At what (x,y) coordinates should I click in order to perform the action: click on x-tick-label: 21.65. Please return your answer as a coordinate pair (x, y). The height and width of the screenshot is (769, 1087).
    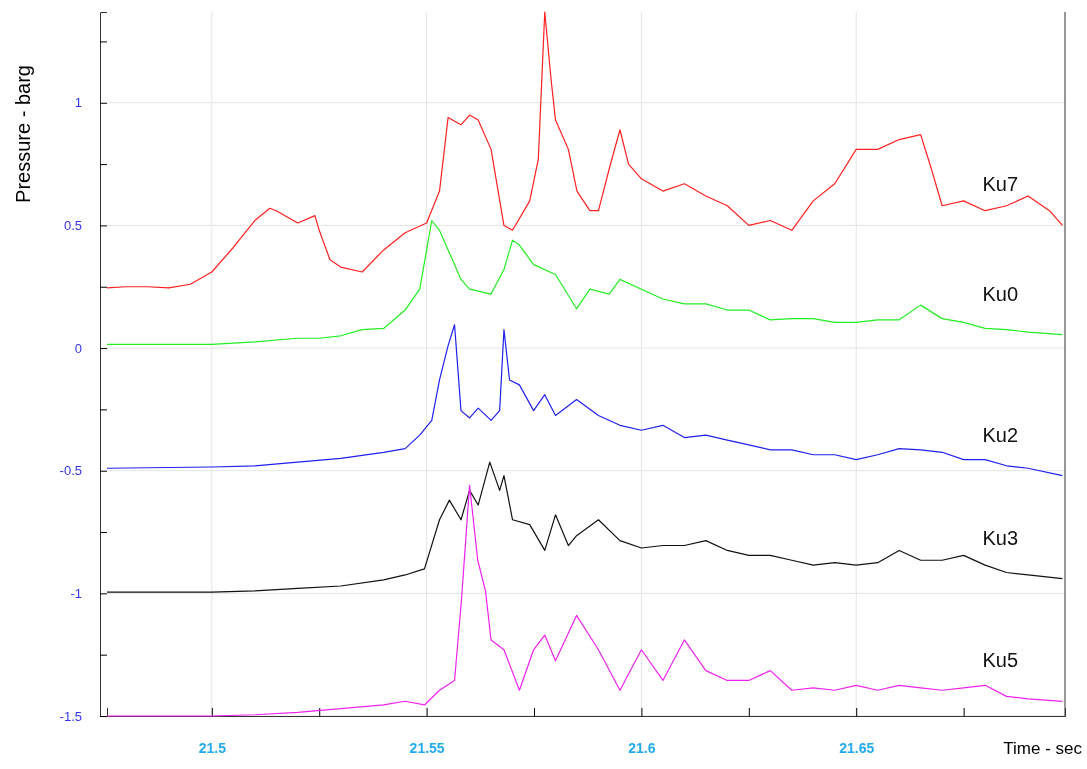
    Looking at the image, I should click on (857, 747).